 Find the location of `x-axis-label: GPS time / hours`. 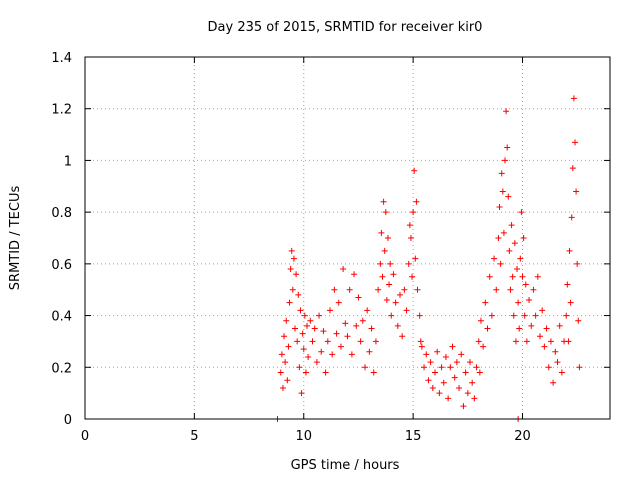

x-axis-label: GPS time / hours is located at coordinates (345, 465).